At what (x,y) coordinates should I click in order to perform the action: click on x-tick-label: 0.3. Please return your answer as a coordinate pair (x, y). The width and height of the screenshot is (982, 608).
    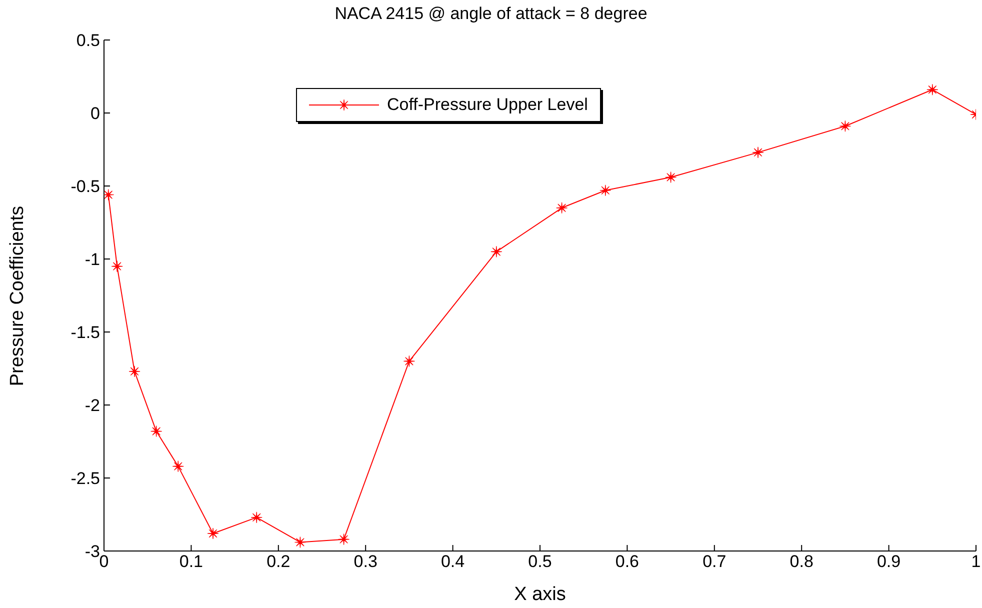
    Looking at the image, I should click on (366, 562).